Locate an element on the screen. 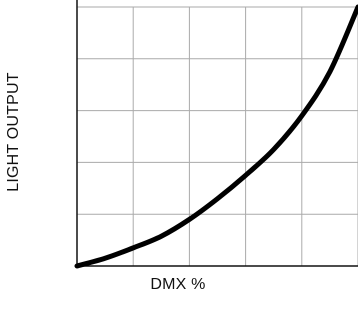 The height and width of the screenshot is (322, 358). x-axis-label: DMX % is located at coordinates (178, 284).